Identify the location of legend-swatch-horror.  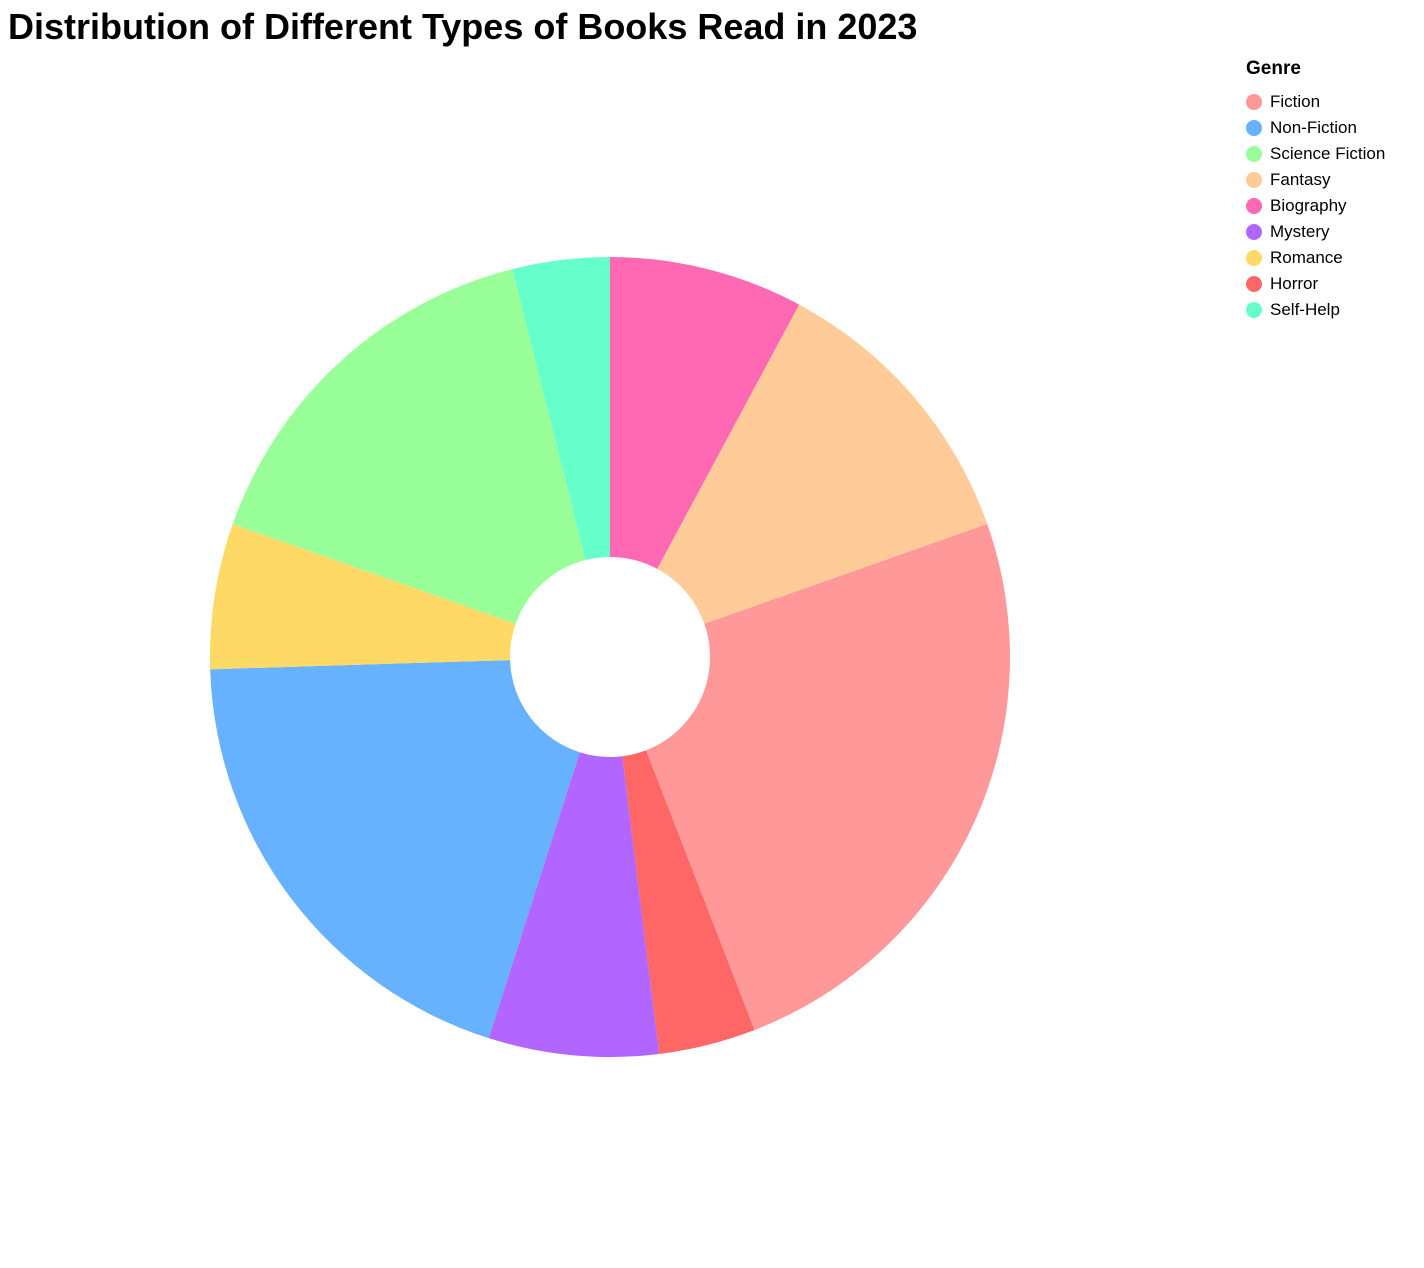
(1254, 284).